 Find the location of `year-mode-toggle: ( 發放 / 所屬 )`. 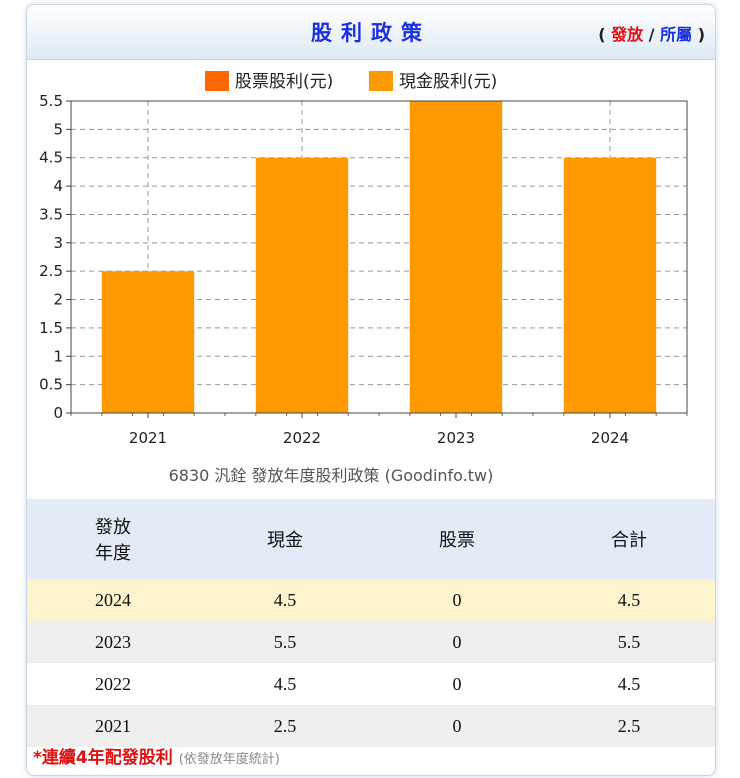

year-mode-toggle: ( 發放 / 所屬 ) is located at coordinates (651, 33).